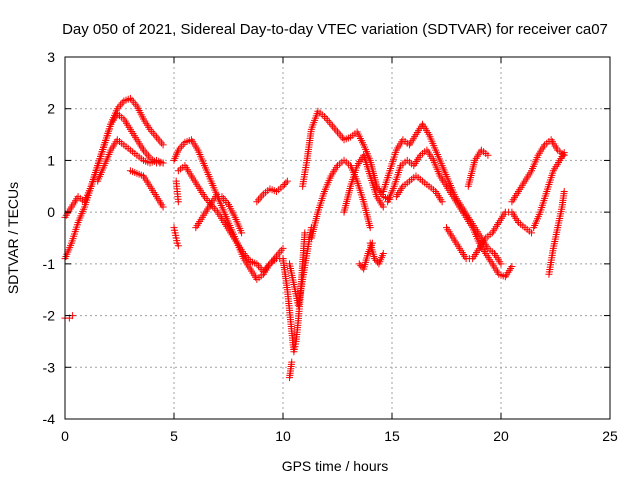 This screenshot has height=480, width=640. Describe the element at coordinates (174, 436) in the screenshot. I see `x-tick-label: 5` at that location.